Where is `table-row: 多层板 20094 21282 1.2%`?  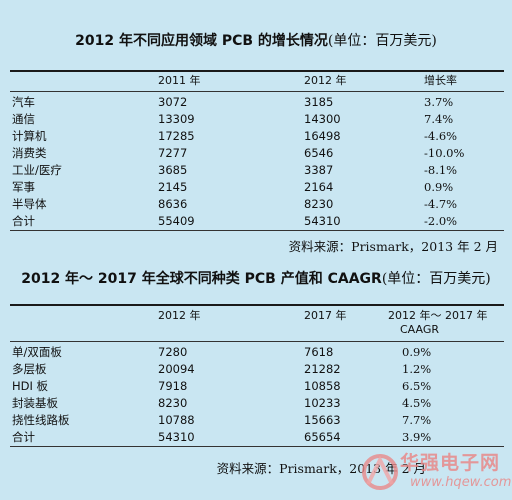 table-row: 多层板 20094 21282 1.2% is located at coordinates (257, 369).